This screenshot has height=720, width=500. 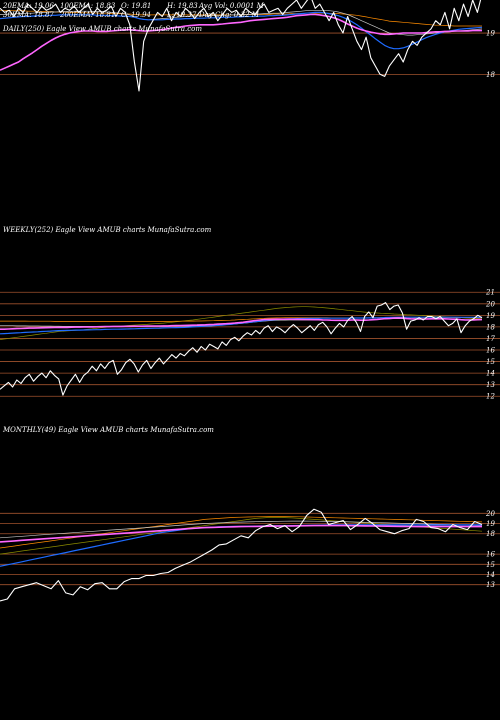 I want to click on monthly-grid, so click(x=250, y=549).